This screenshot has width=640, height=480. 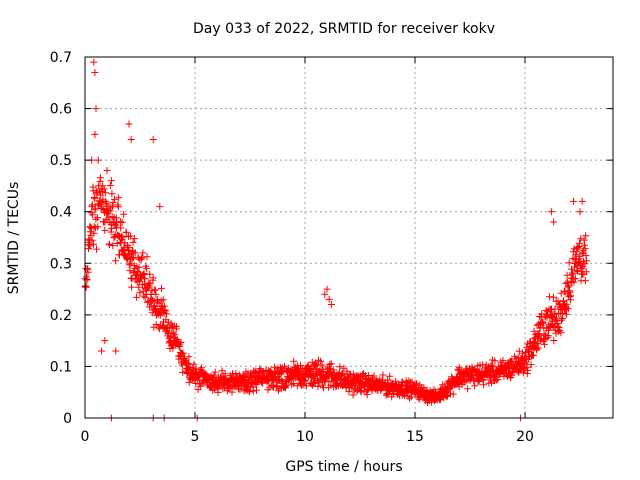 What do you see at coordinates (61, 264) in the screenshot?
I see `y-tick-label: 0.3` at bounding box center [61, 264].